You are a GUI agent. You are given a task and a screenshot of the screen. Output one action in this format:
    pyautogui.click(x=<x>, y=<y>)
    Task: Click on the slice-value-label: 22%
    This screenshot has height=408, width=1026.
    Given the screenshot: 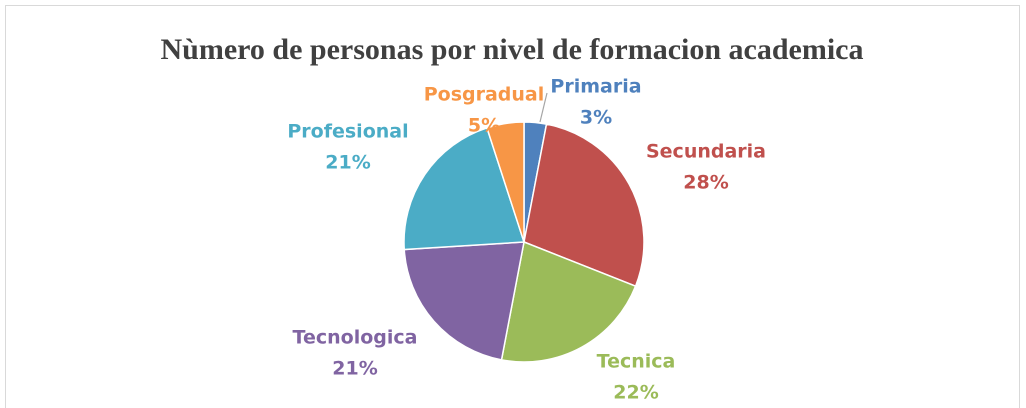 What is the action you would take?
    pyautogui.click(x=635, y=393)
    